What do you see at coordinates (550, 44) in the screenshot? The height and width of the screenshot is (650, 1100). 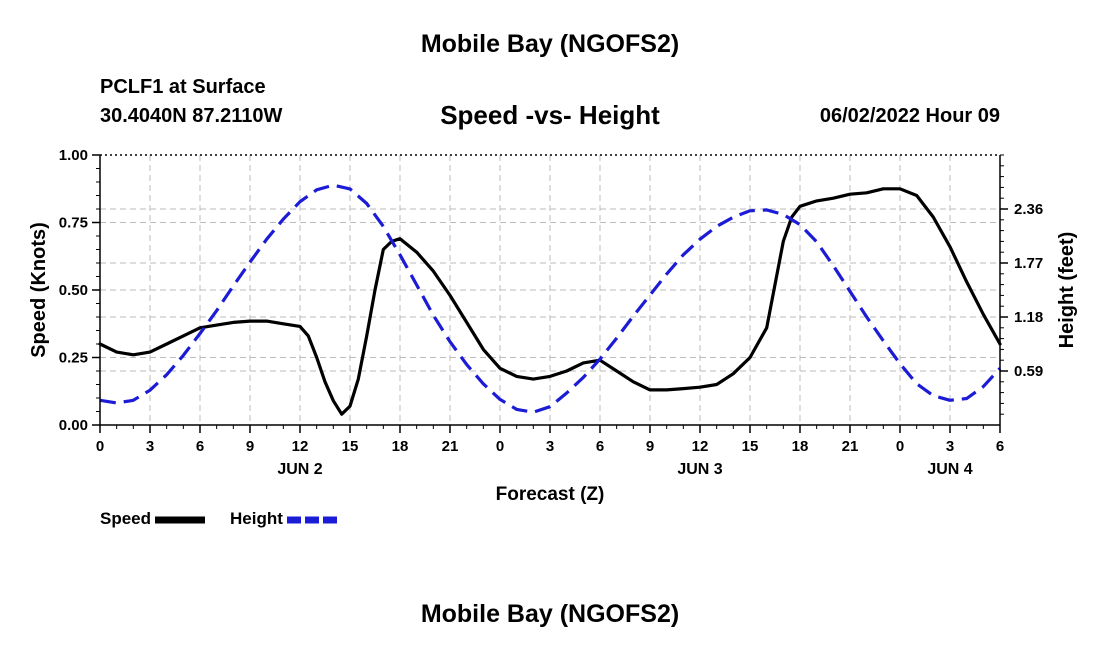 I see `main-title: Mobile Bay (NGOFS2)` at bounding box center [550, 44].